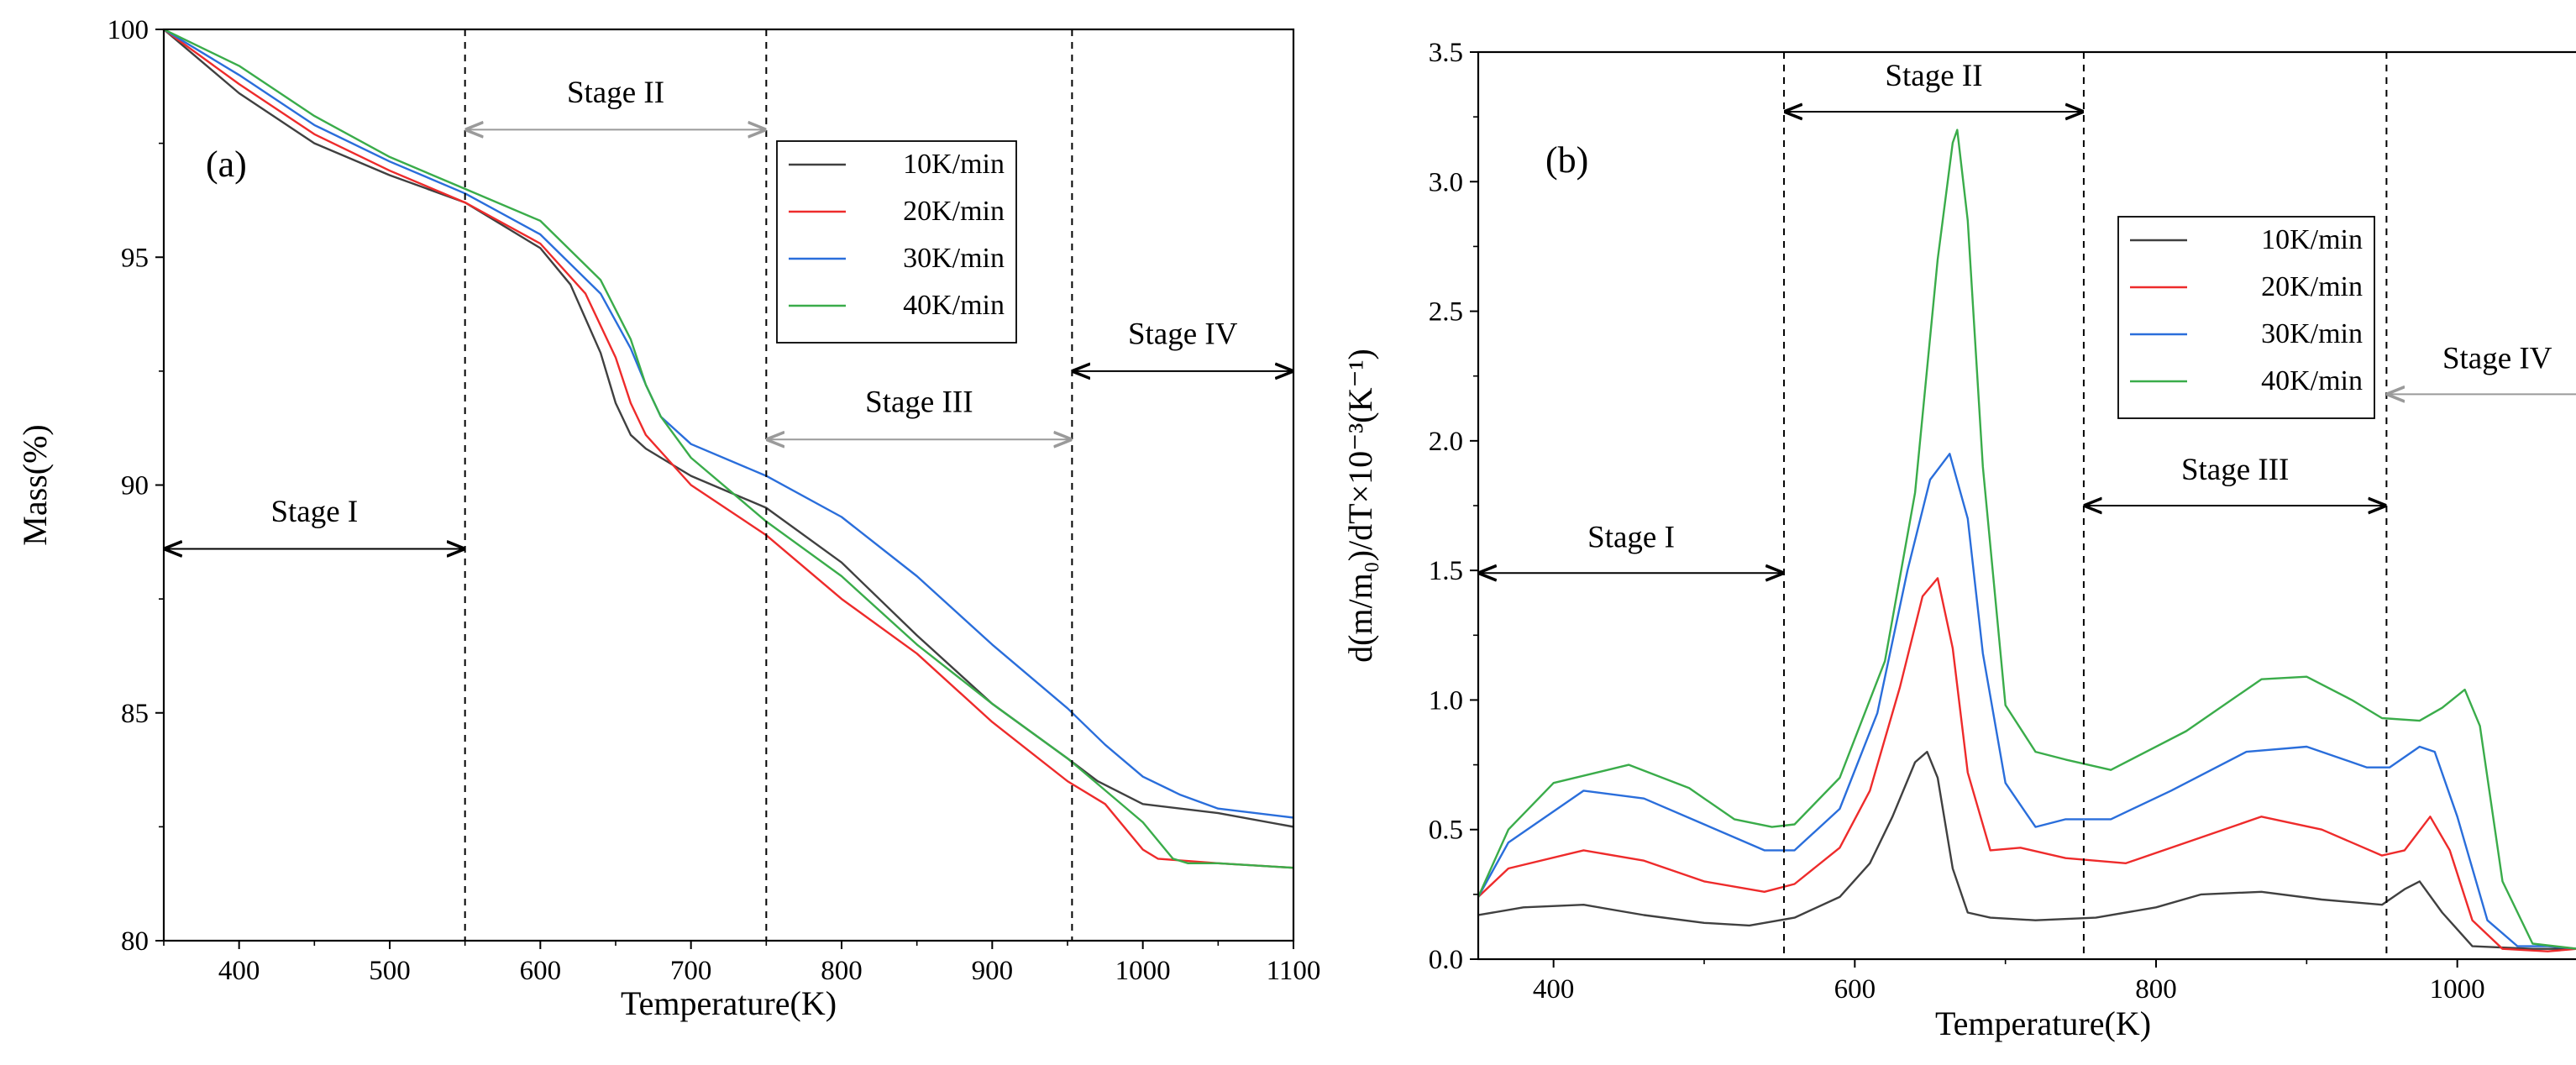 The width and height of the screenshot is (2576, 1065). Describe the element at coordinates (35, 485) in the screenshot. I see `y-axis-label: Mass(%)` at that location.